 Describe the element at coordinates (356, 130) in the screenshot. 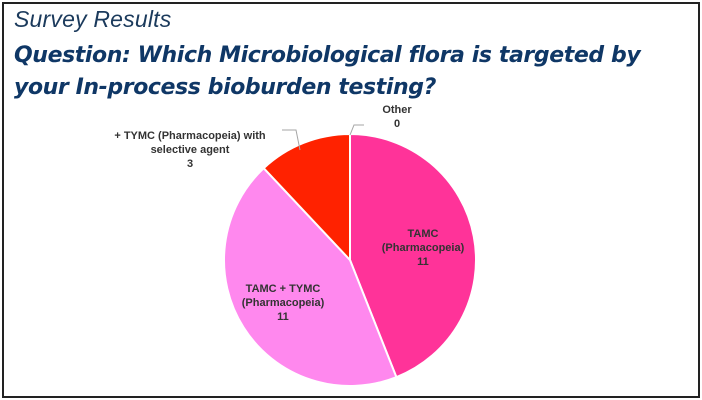

I see `leader-line-other` at that location.